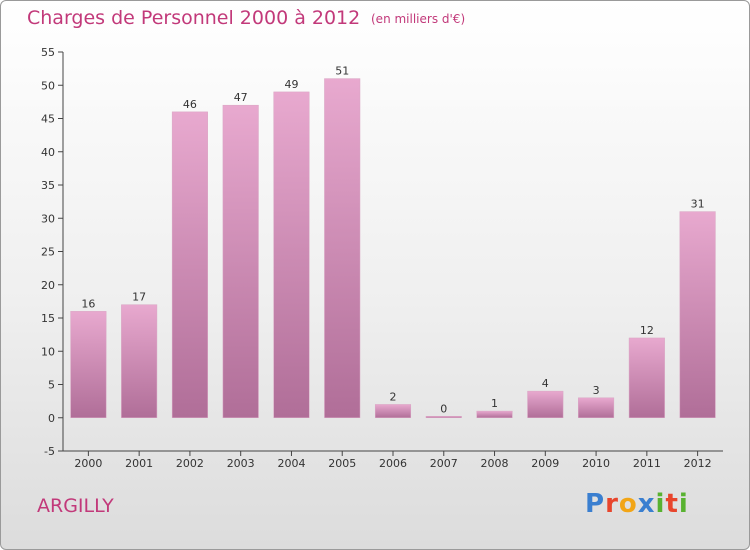  What do you see at coordinates (628, 504) in the screenshot?
I see `logo-letter: o` at bounding box center [628, 504].